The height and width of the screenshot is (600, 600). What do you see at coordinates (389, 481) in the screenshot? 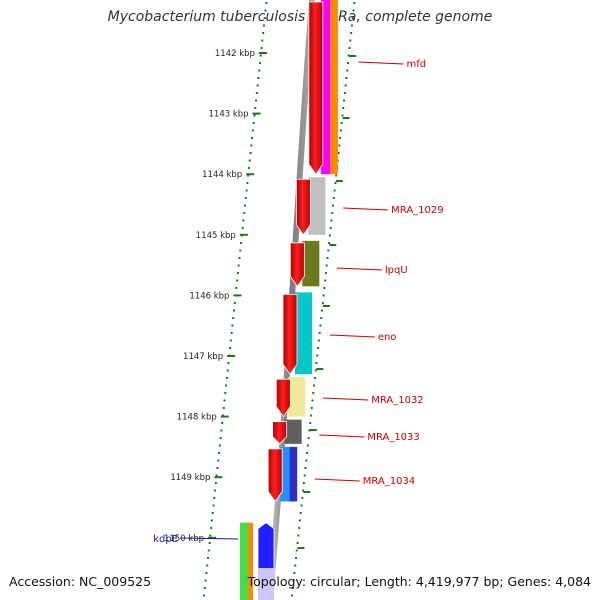
I see `gene-label-mra_1034: MRA_1034` at bounding box center [389, 481].